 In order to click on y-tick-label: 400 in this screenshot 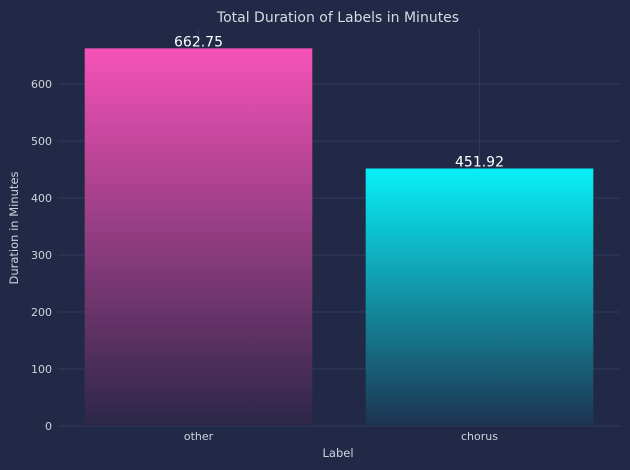, I will do `click(41, 198)`.